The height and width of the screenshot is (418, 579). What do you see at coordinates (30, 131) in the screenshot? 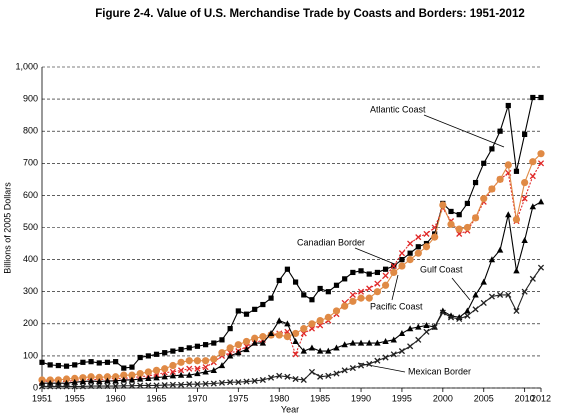
I see `y-tick-label: 800` at bounding box center [30, 131].